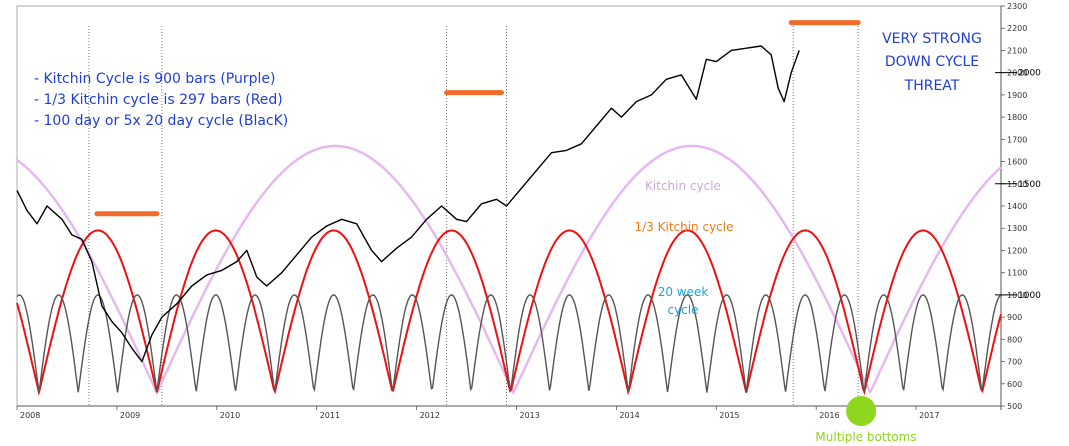 This screenshot has height=446, width=1069. What do you see at coordinates (629, 415) in the screenshot?
I see `x-tick-label-6: 2014` at bounding box center [629, 415].